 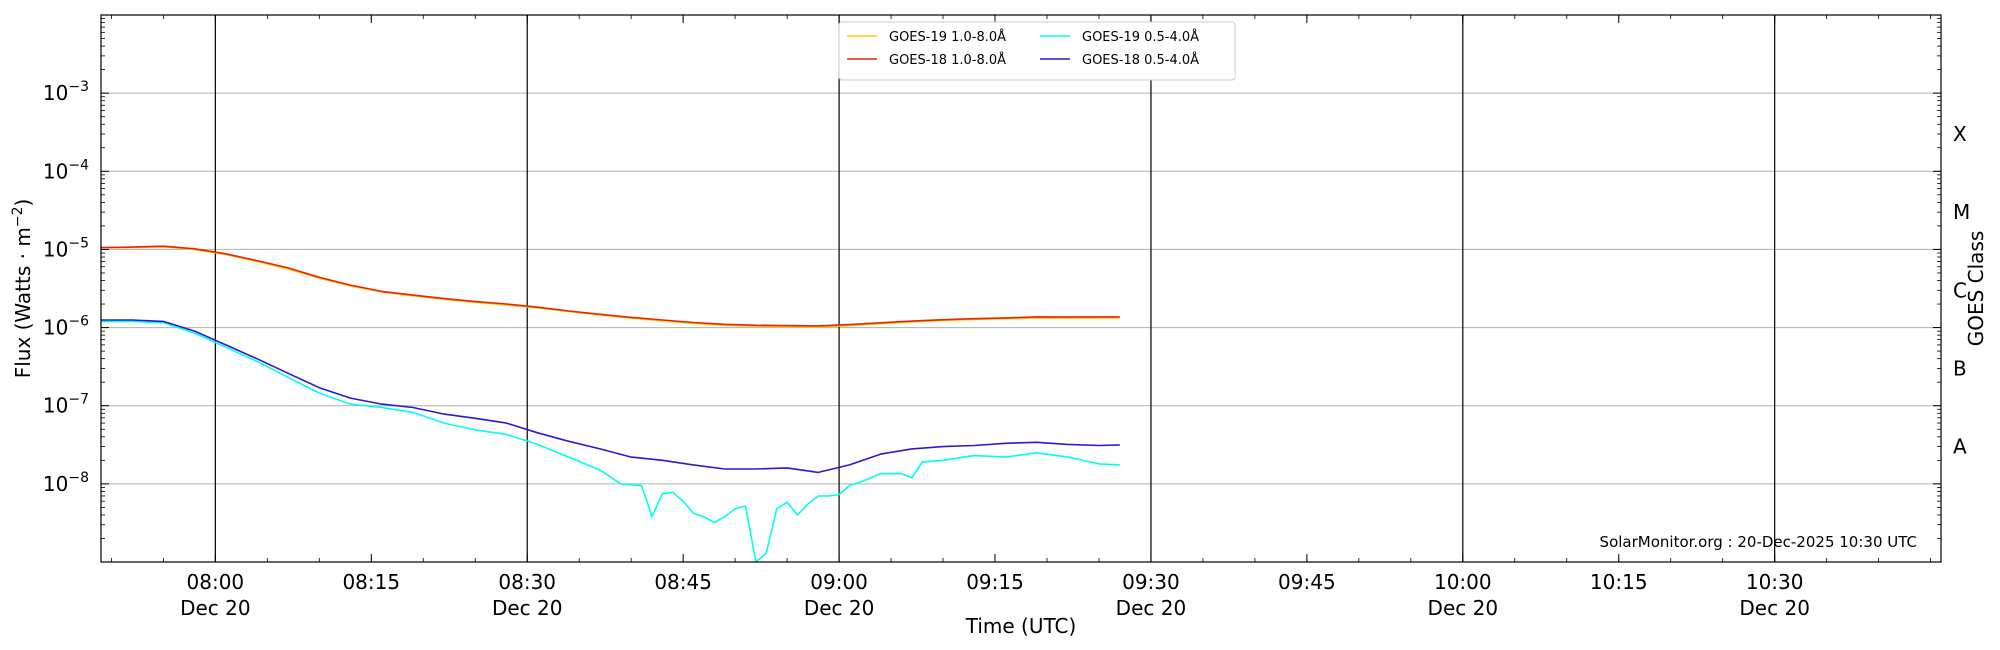 What do you see at coordinates (1960, 368) in the screenshot?
I see `goes-class-b: B` at bounding box center [1960, 368].